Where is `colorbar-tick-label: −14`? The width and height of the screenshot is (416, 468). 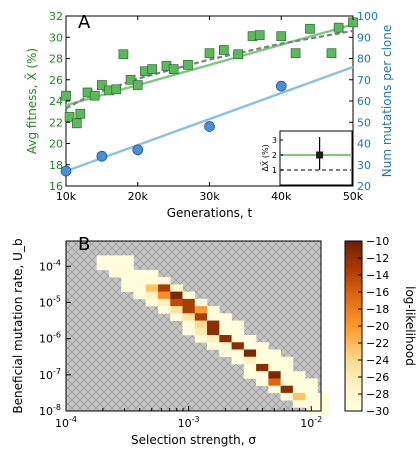 colorbar-tick-label: −14 is located at coordinates (377, 275).